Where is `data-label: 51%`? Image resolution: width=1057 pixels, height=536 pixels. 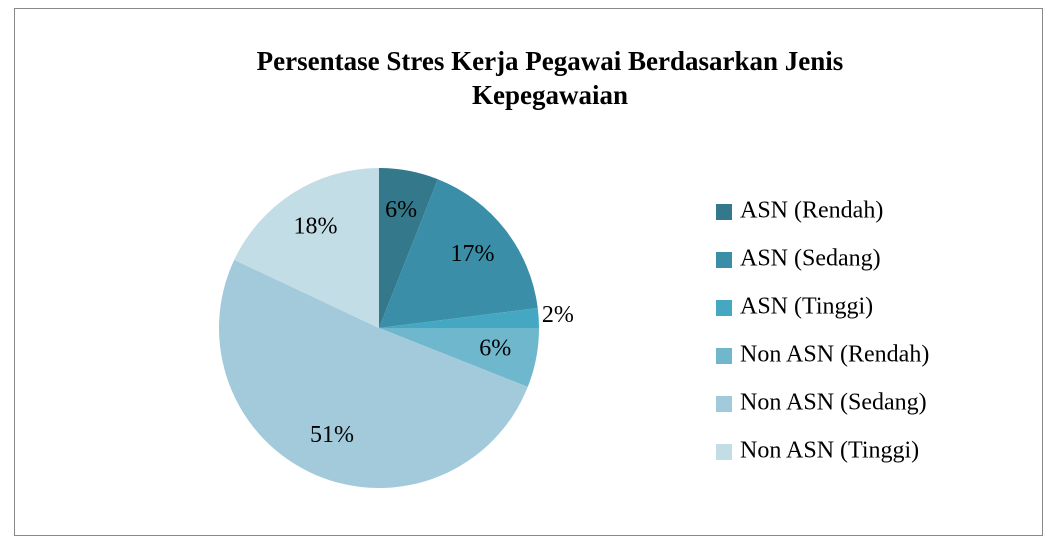 data-label: 51% is located at coordinates (332, 435).